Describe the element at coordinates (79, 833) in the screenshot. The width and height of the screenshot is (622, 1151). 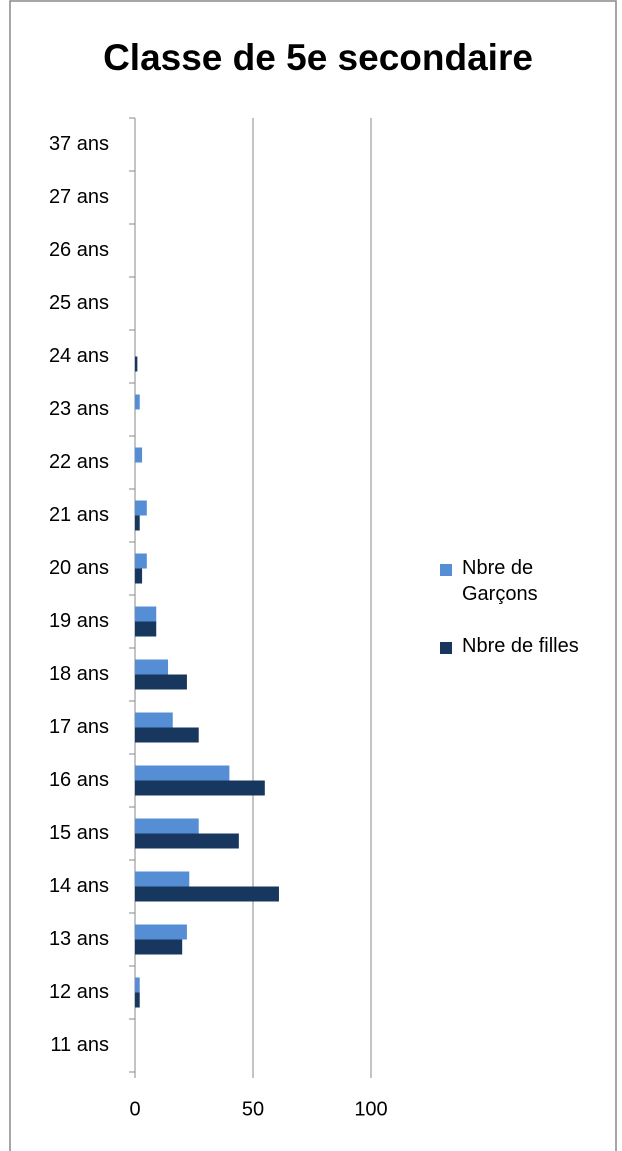
I see `y-tick-label: 15 ans` at that location.